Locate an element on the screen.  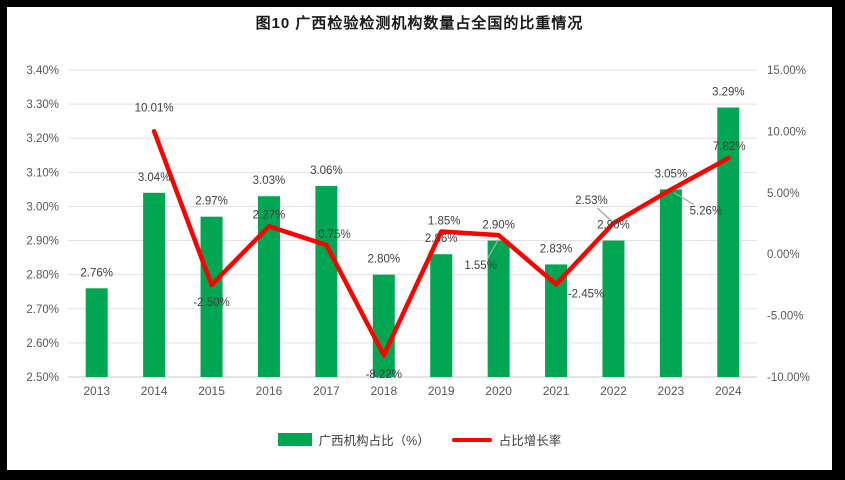
x-axis-label: 2023 is located at coordinates (671, 391).